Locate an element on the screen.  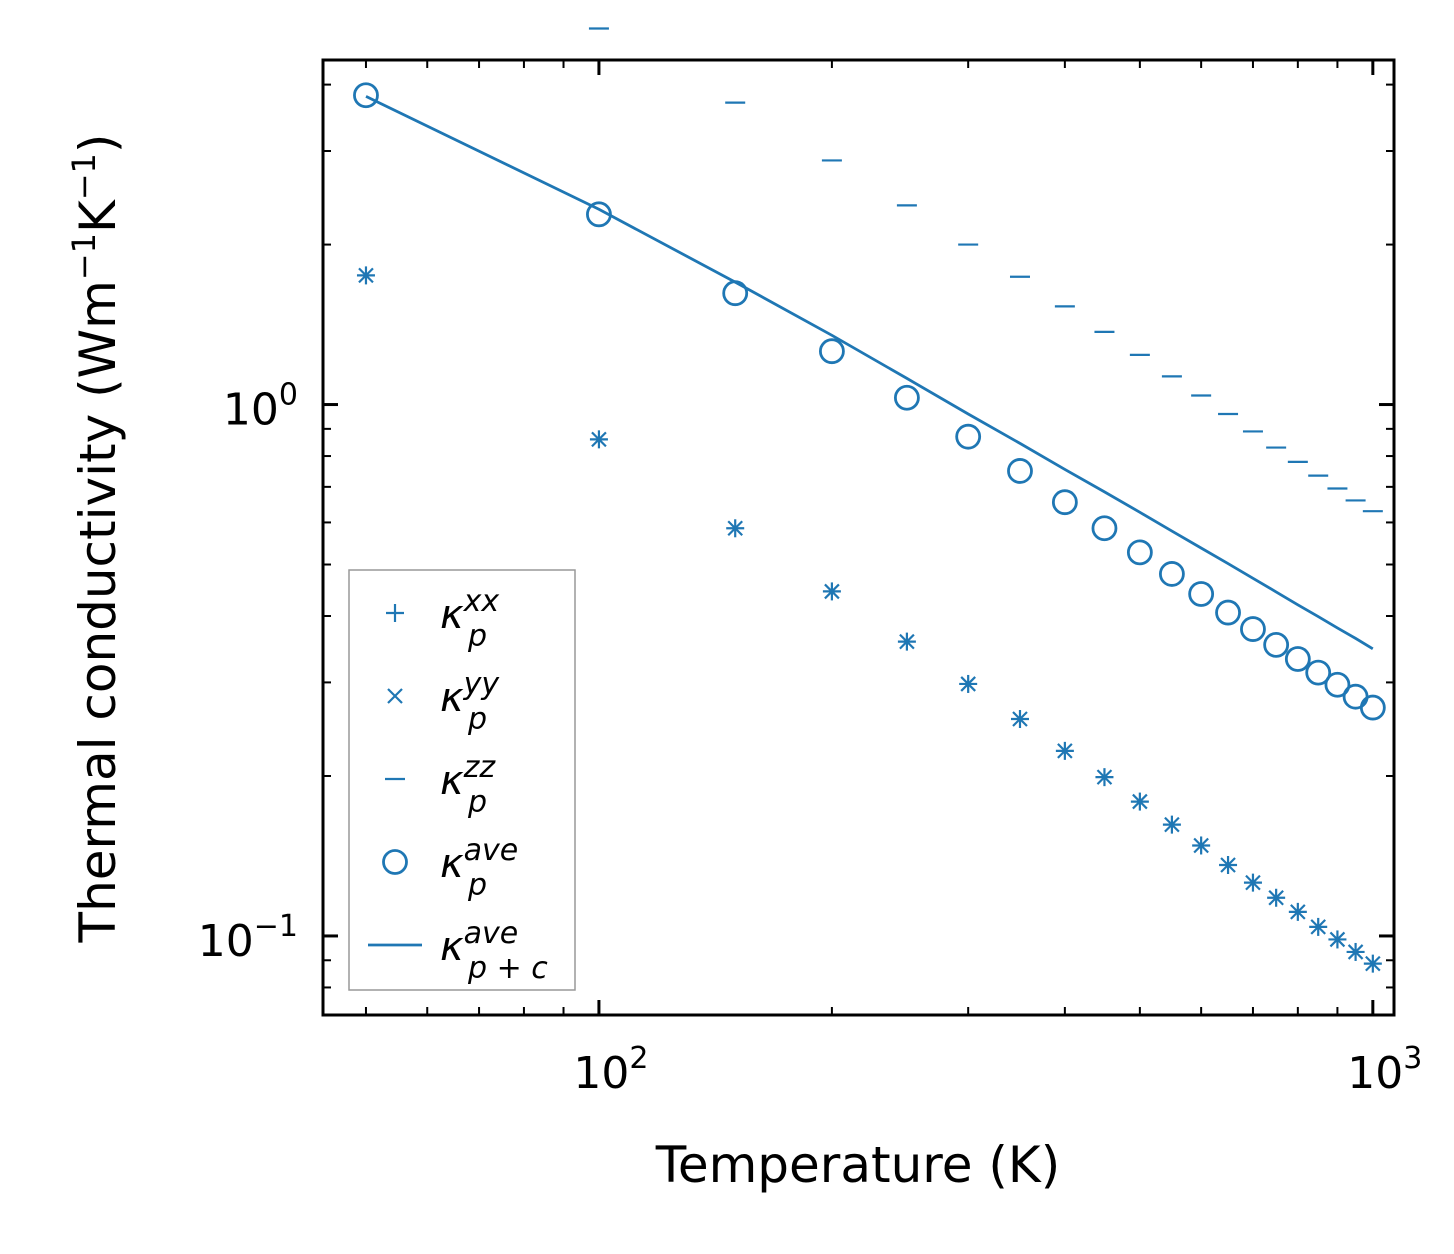
legend-label-kpc_ave: κave p + c is located at coordinates (494, 951).